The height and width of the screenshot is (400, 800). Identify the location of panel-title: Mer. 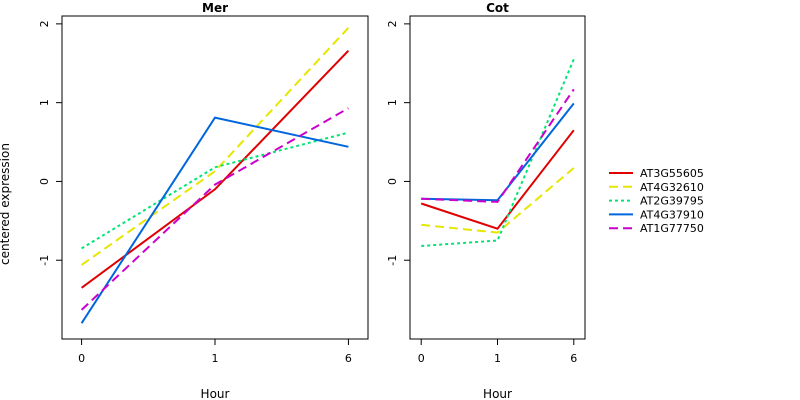
(215, 8).